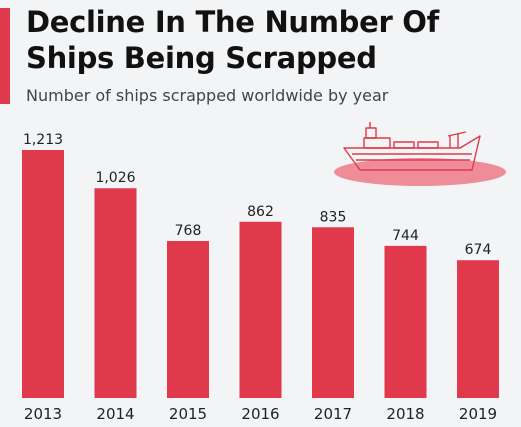  What do you see at coordinates (260, 212) in the screenshot?
I see `value-label-2016: 862` at bounding box center [260, 212].